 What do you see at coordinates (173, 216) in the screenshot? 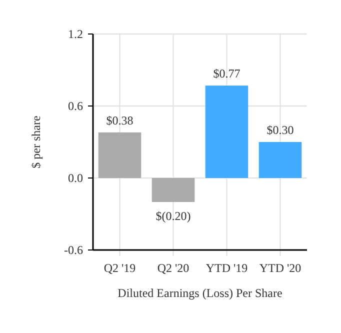
I see `data-label: $(0.20)` at bounding box center [173, 216].